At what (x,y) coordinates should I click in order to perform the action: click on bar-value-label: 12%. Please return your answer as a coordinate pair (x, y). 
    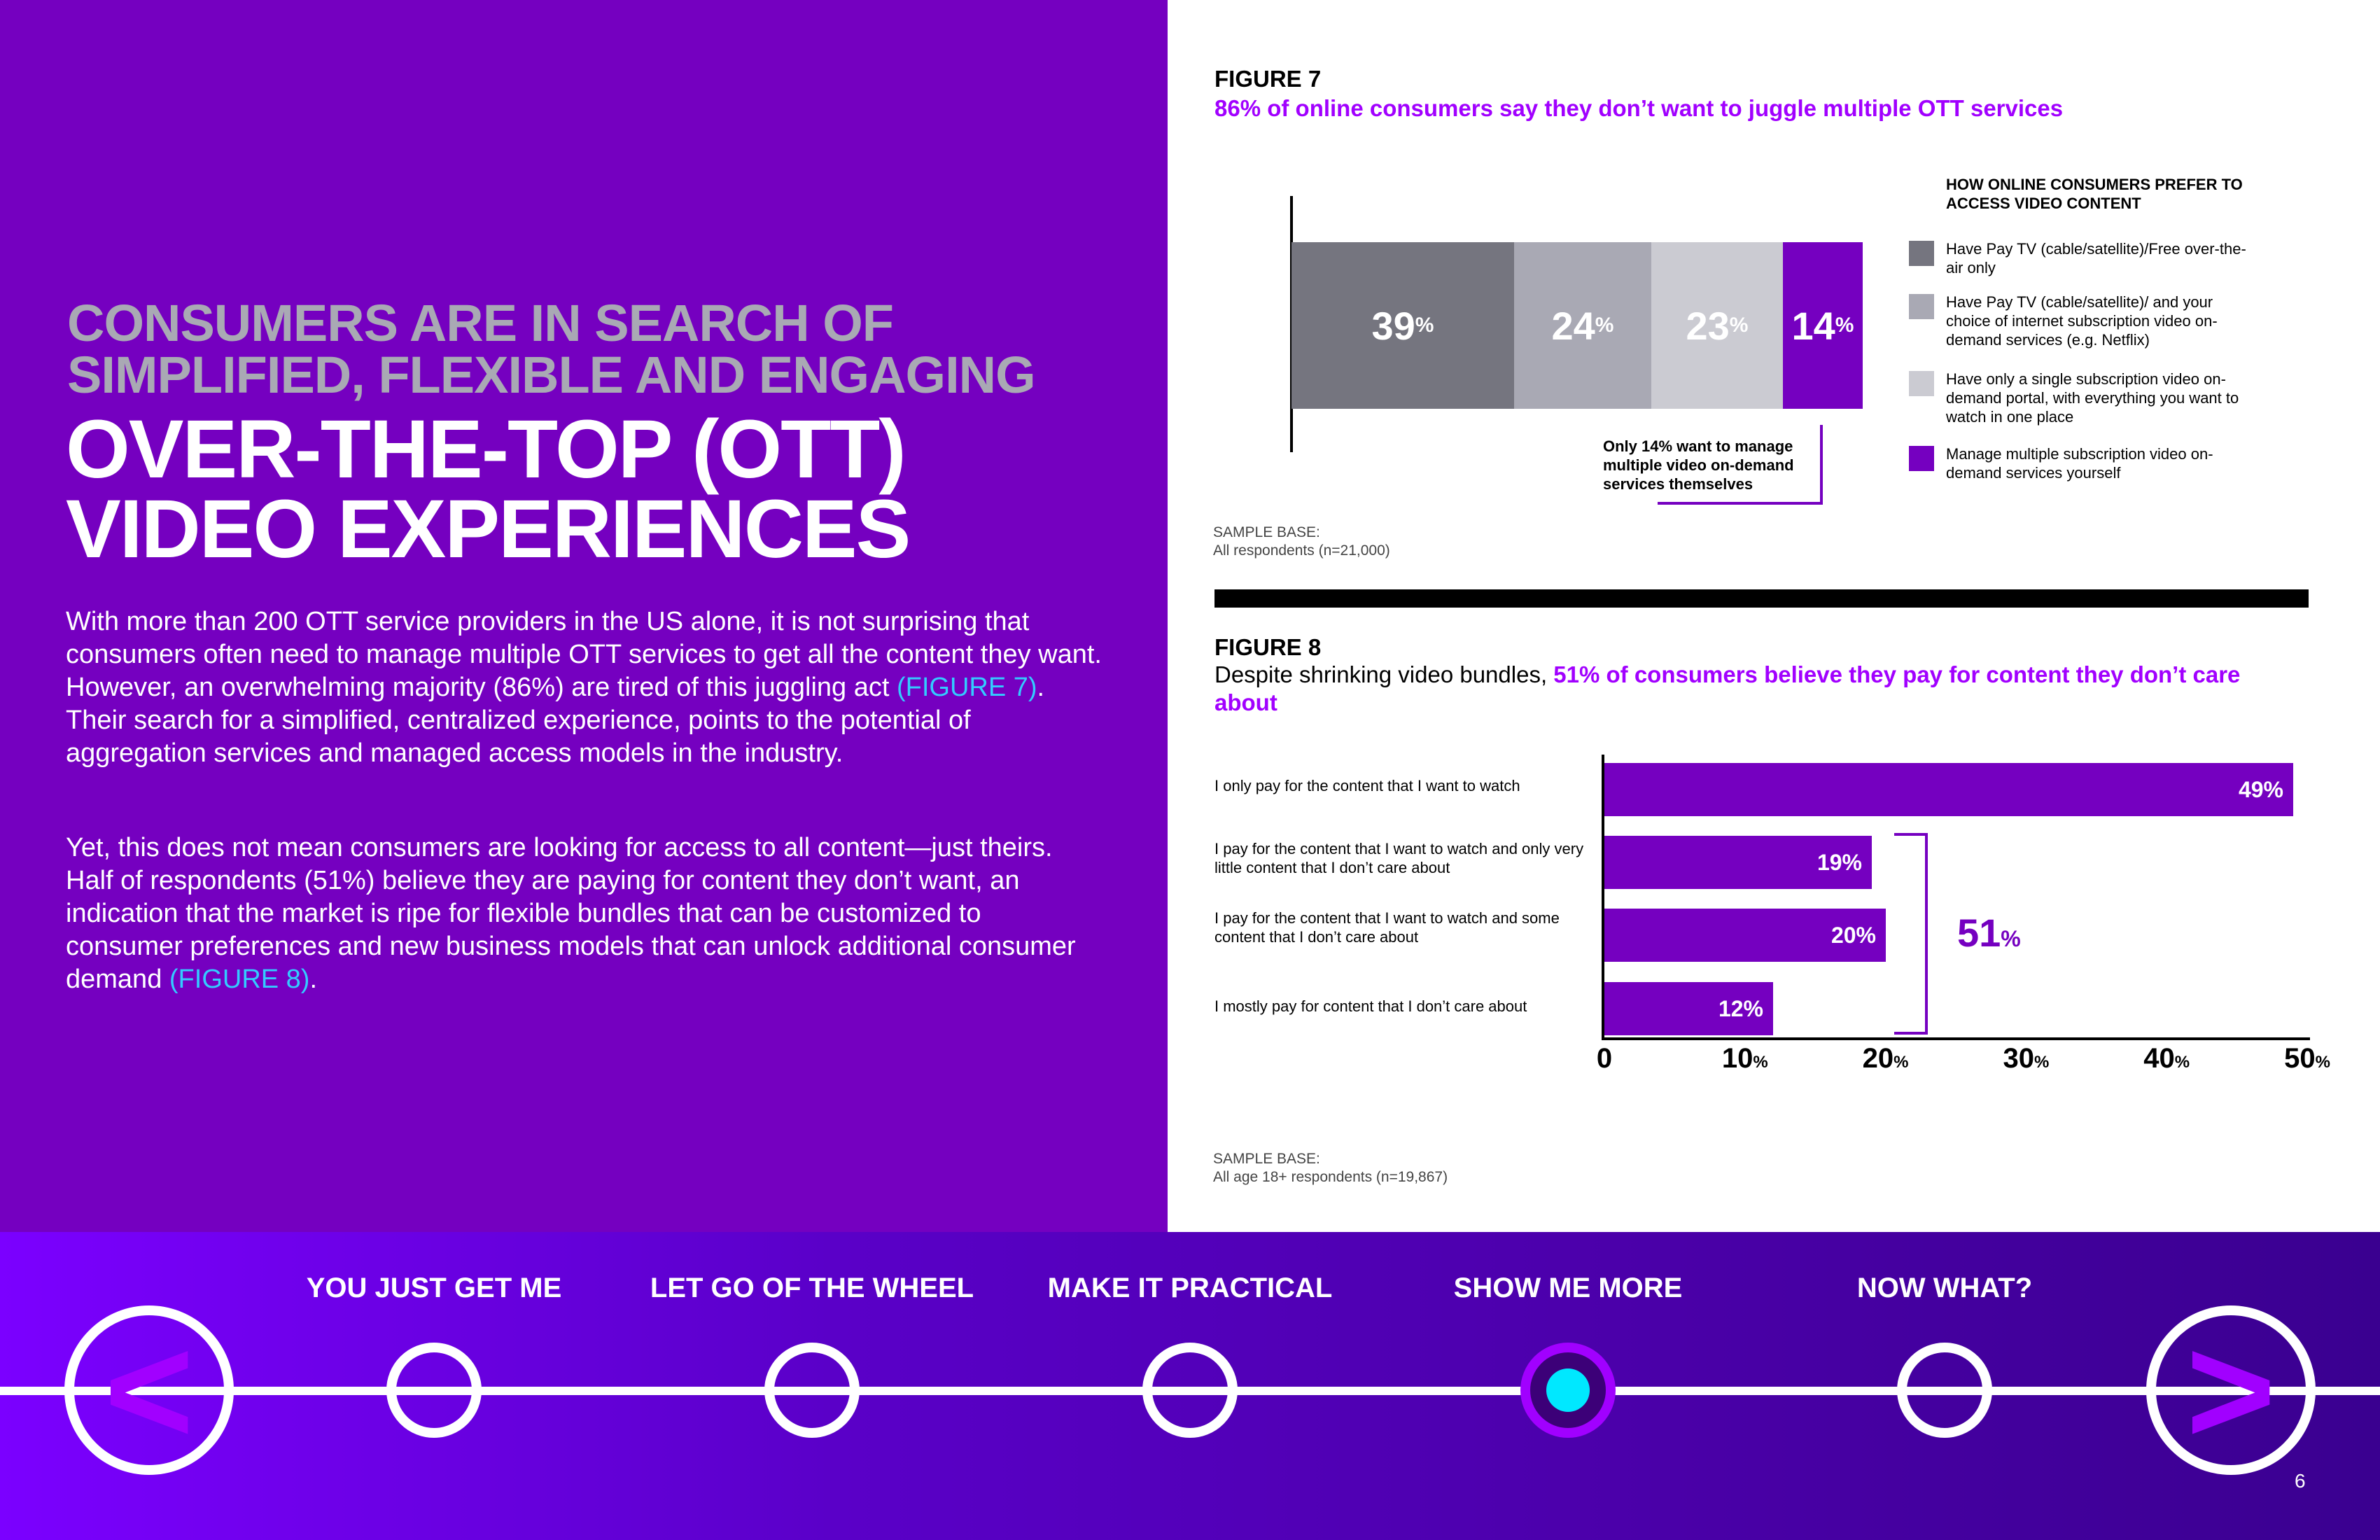
    Looking at the image, I should click on (1740, 1008).